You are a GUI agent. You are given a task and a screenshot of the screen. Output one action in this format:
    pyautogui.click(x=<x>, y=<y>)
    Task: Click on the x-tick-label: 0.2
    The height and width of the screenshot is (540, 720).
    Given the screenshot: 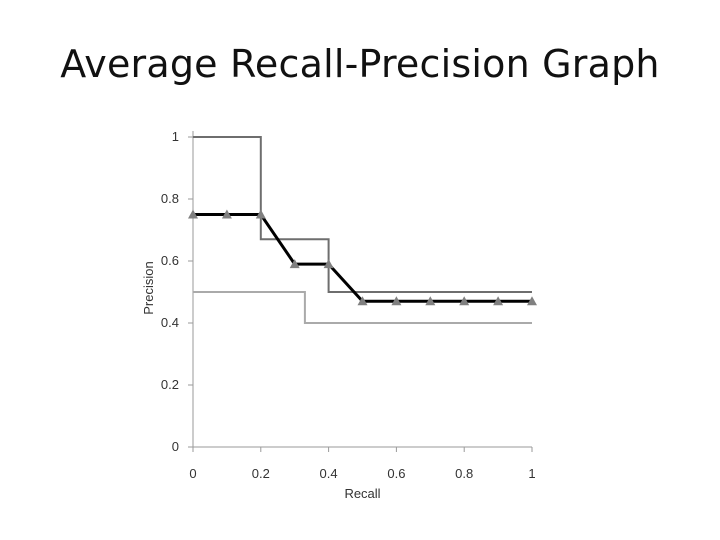 What is the action you would take?
    pyautogui.click(x=261, y=473)
    